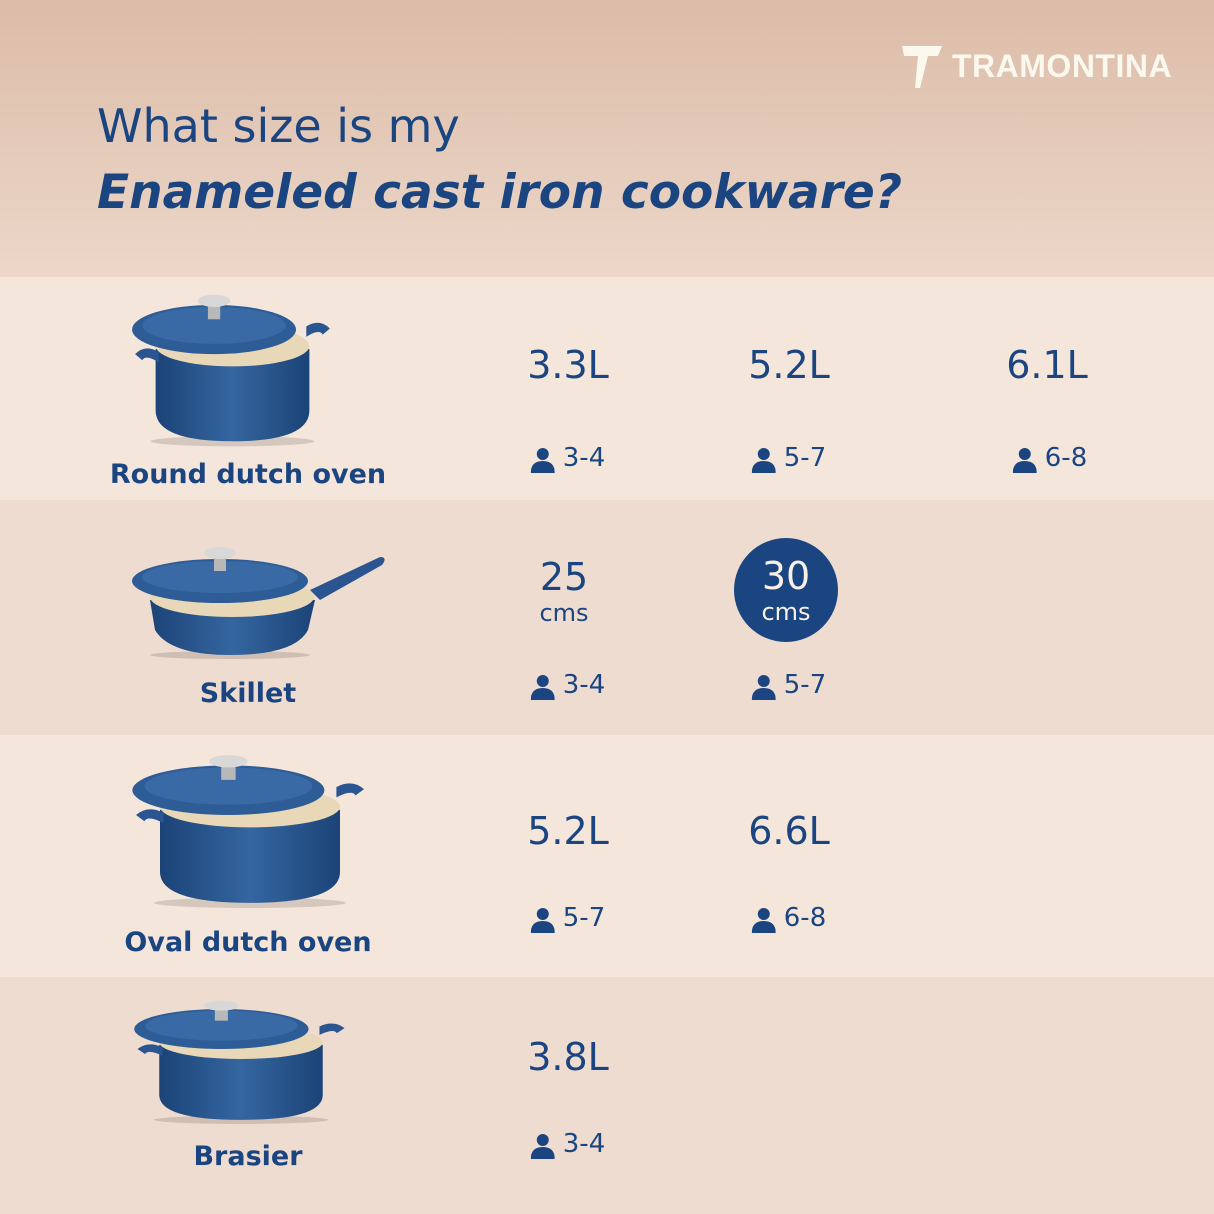 The width and height of the screenshot is (1214, 1214). What do you see at coordinates (500, 192) in the screenshot?
I see `title-line-2: Enameled cast iron cookware?` at bounding box center [500, 192].